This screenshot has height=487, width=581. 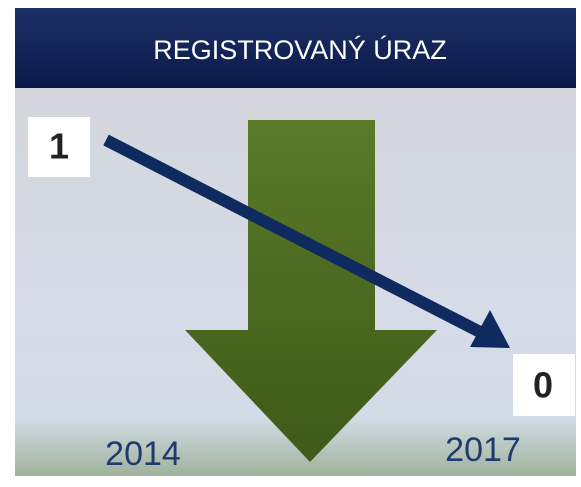 I want to click on trend-arrowhead, so click(x=490, y=329).